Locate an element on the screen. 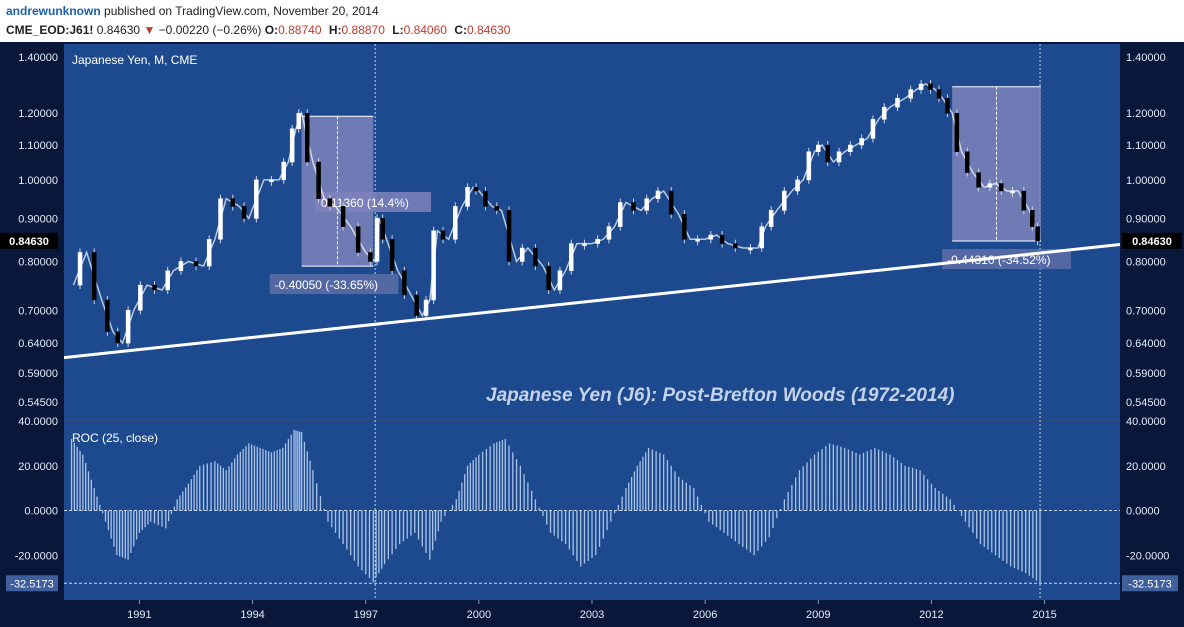  high-value: 0.88870 is located at coordinates (363, 30).